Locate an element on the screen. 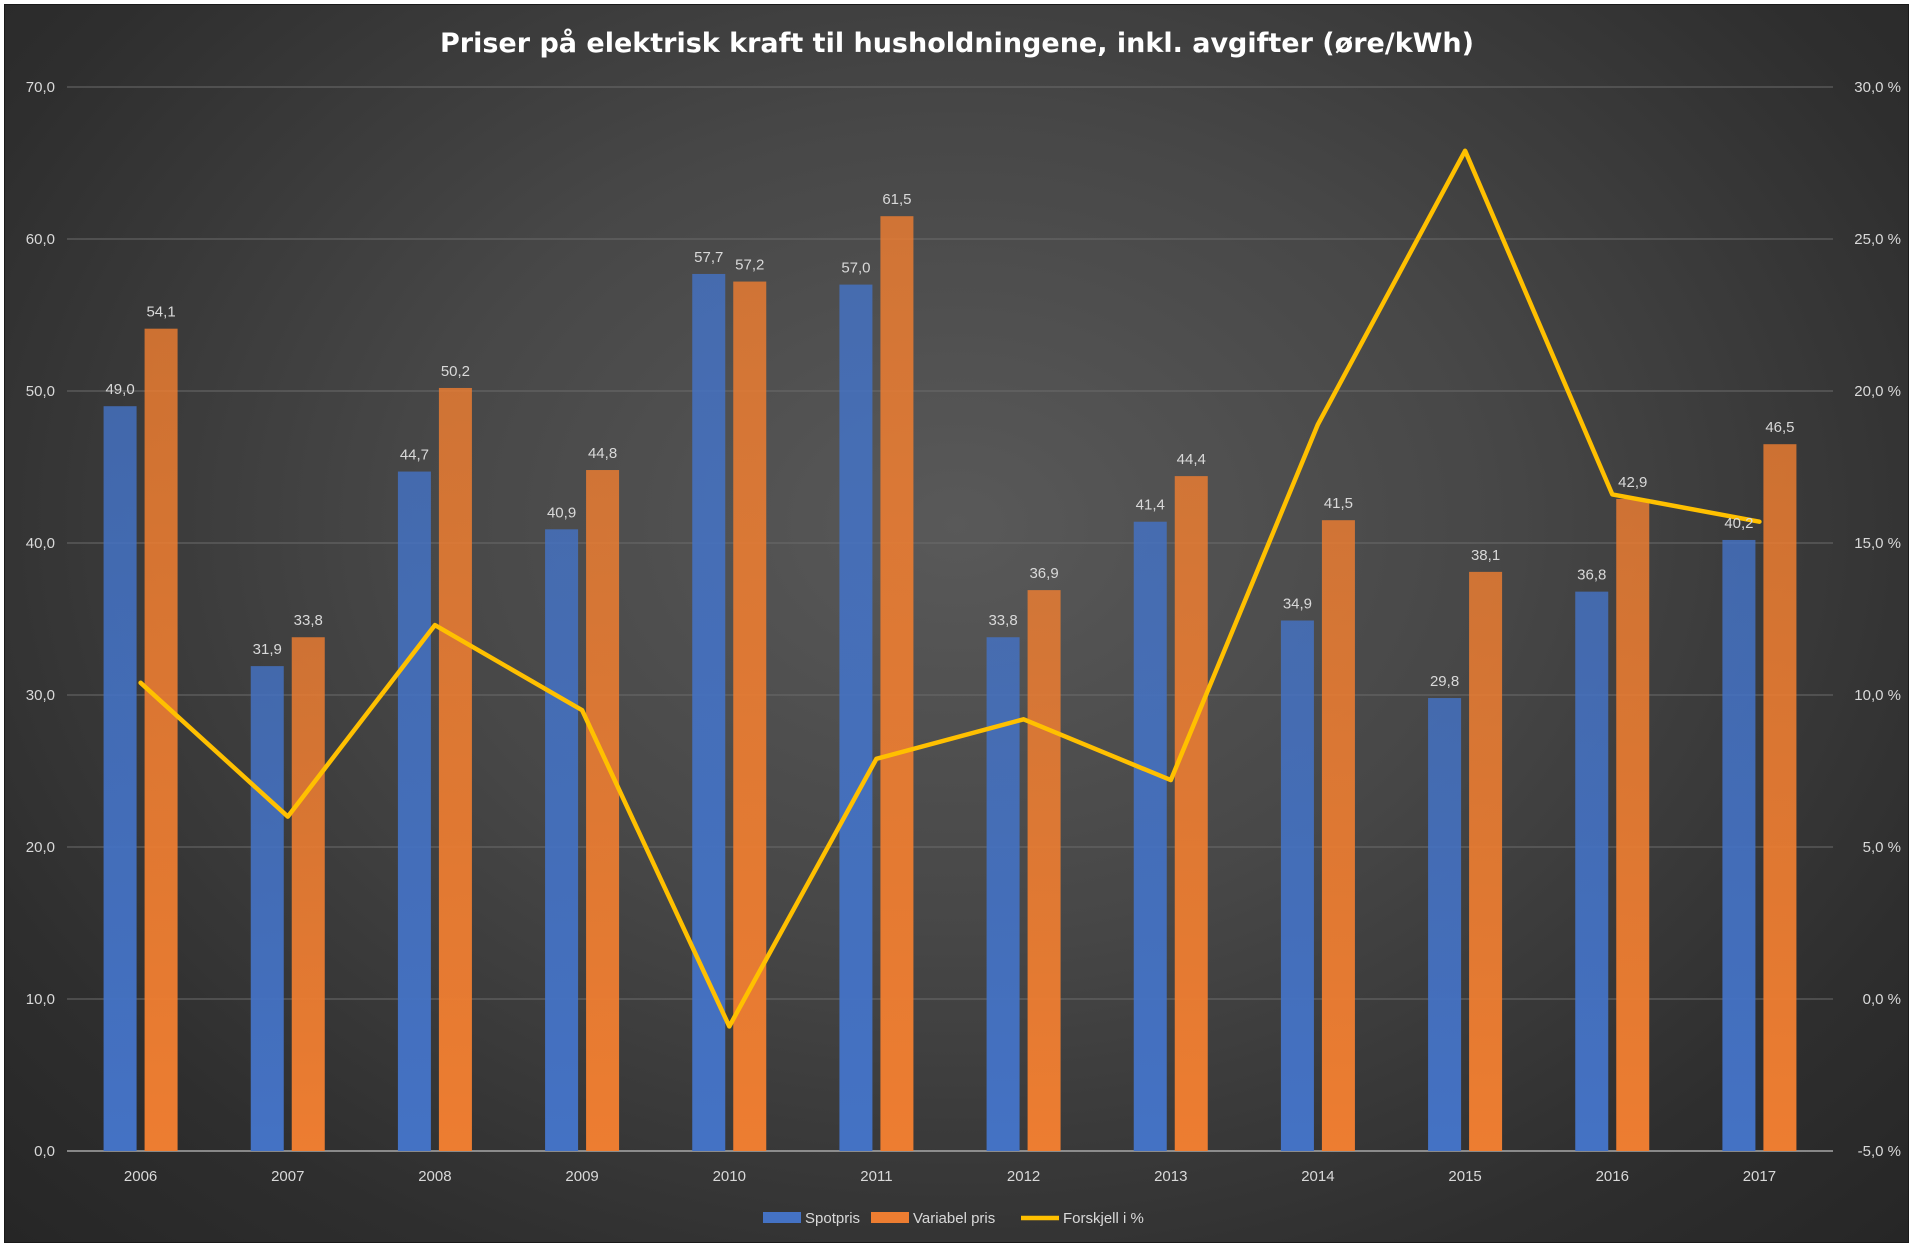 This screenshot has width=1915, height=1247. right-tick-label: 10,0 % is located at coordinates (1877, 695).